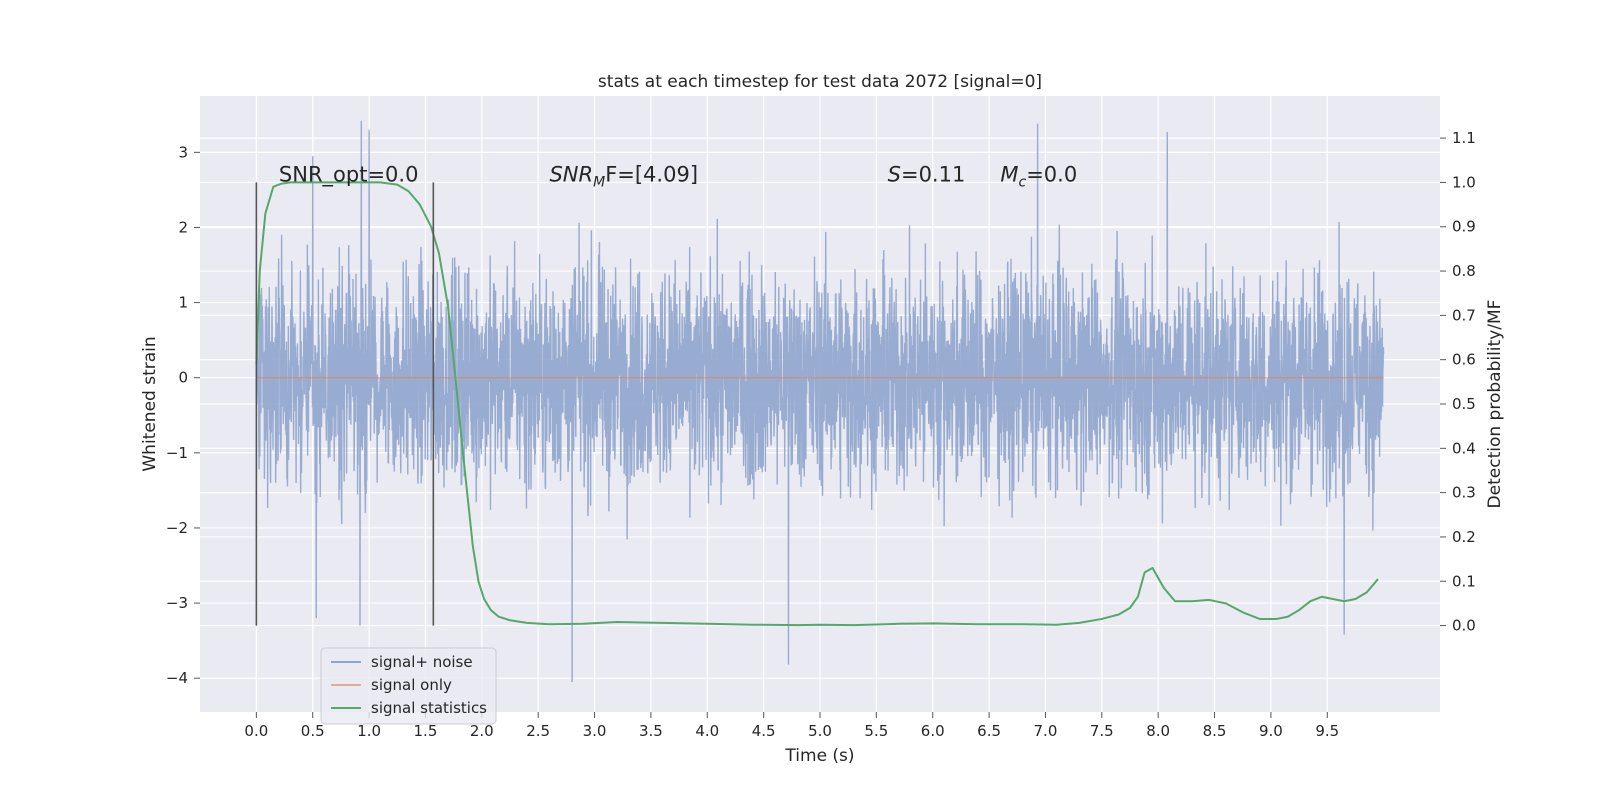  What do you see at coordinates (345, 404) in the screenshot?
I see `vertical-markers` at bounding box center [345, 404].